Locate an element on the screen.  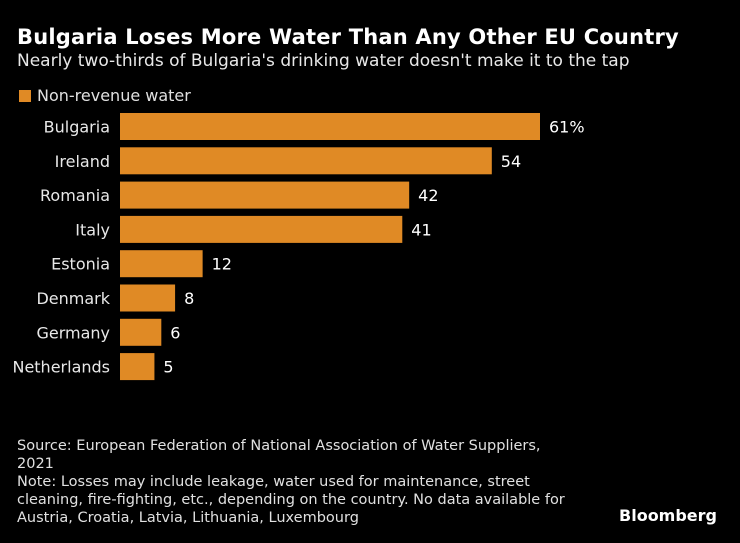
bar-bulgaria is located at coordinates (330, 126).